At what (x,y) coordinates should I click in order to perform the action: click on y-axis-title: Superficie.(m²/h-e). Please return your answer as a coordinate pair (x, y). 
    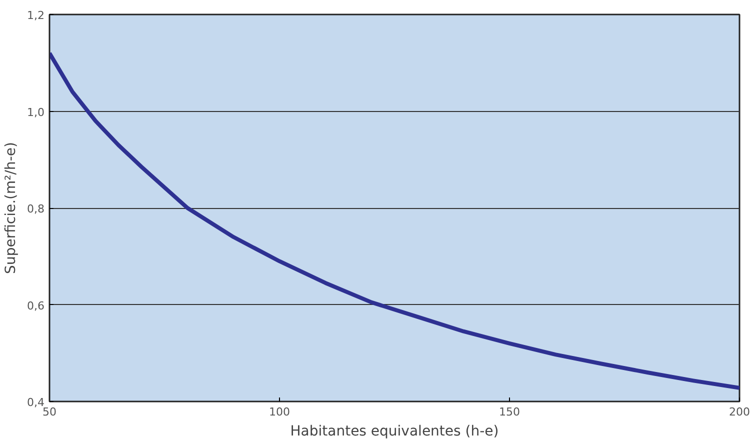
    Looking at the image, I should click on (11, 208).